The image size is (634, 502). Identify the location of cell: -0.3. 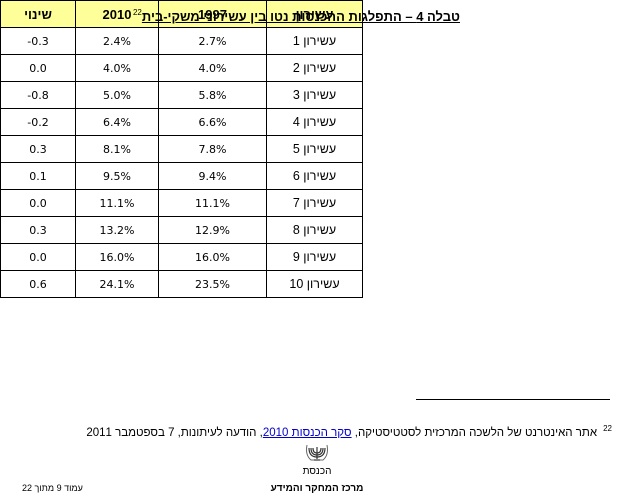
(38, 41).